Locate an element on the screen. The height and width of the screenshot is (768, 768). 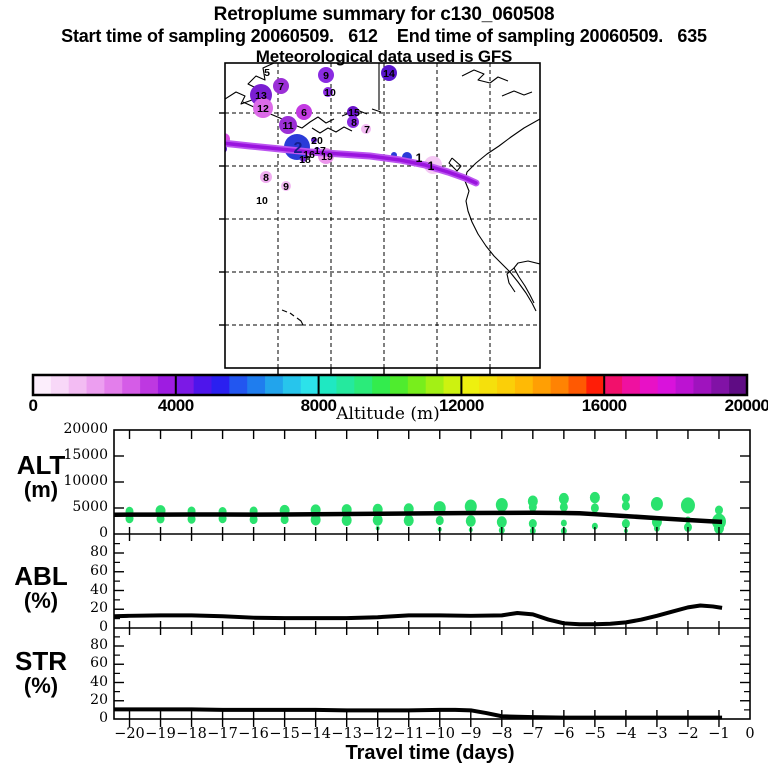
day-number-label: 3 is located at coordinates (222, 140).